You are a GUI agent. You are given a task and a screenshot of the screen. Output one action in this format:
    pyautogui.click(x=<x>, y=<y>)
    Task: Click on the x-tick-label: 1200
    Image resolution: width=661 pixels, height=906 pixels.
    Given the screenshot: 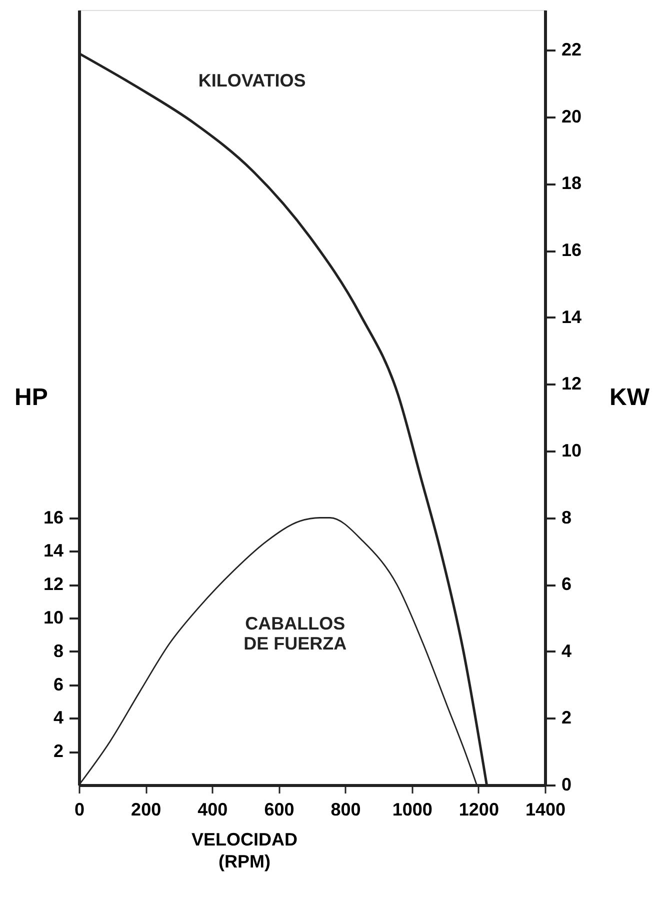 What is the action you would take?
    pyautogui.click(x=478, y=810)
    